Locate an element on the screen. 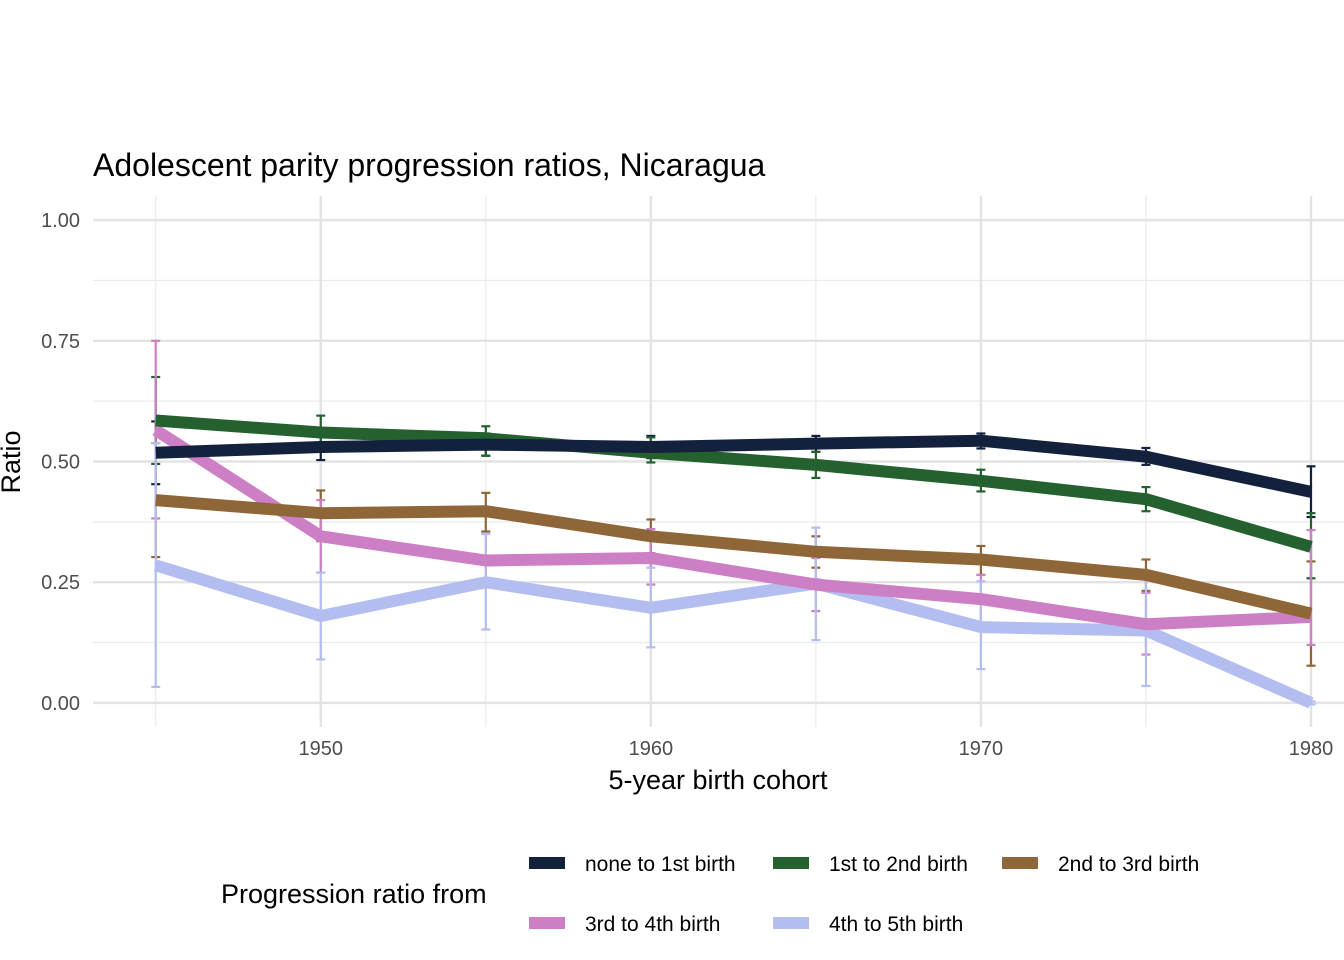  legend-item: 4th to 5th birth is located at coordinates (868, 924).